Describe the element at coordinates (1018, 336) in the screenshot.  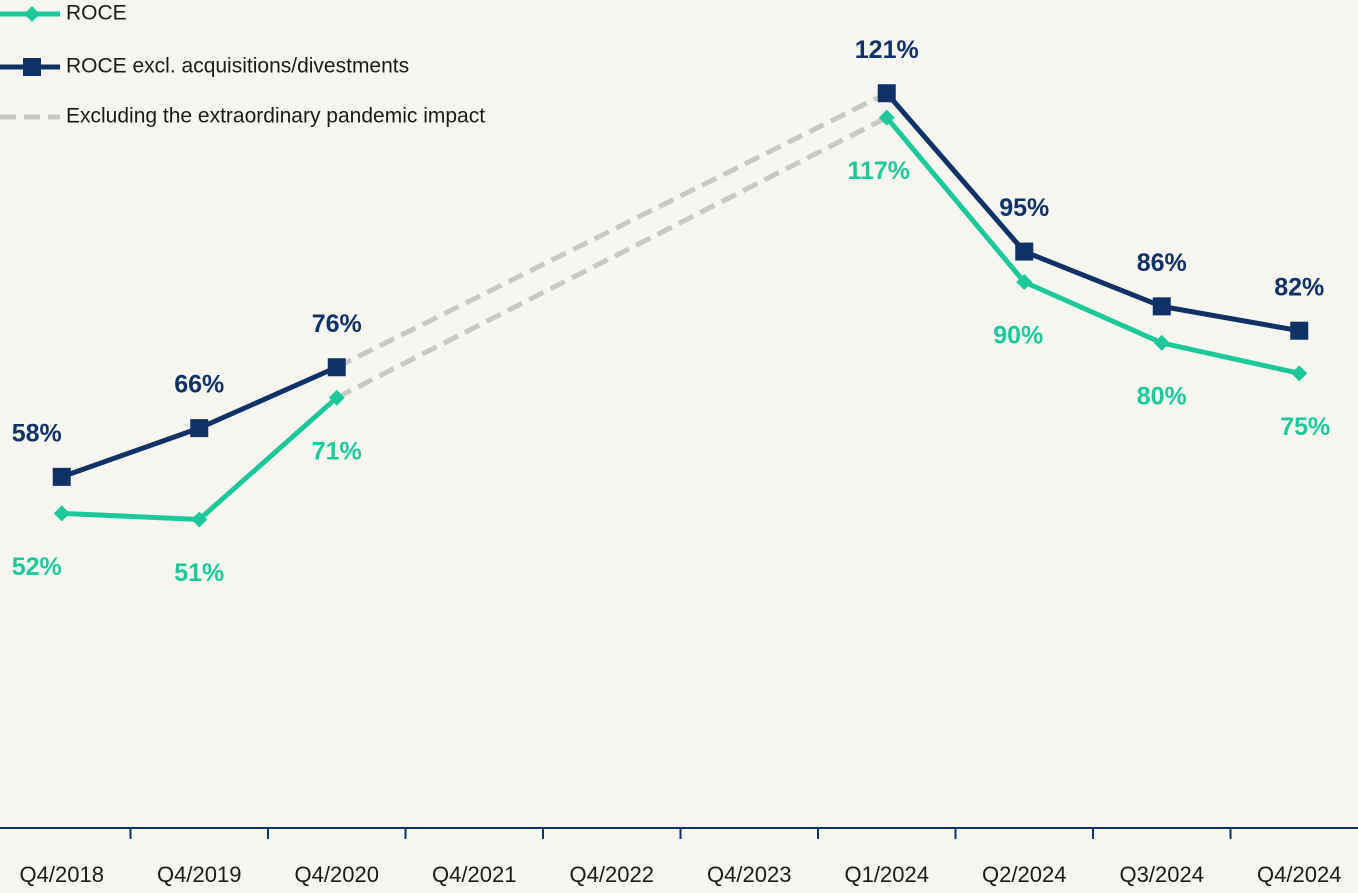
I see `data-label: 90%` at that location.